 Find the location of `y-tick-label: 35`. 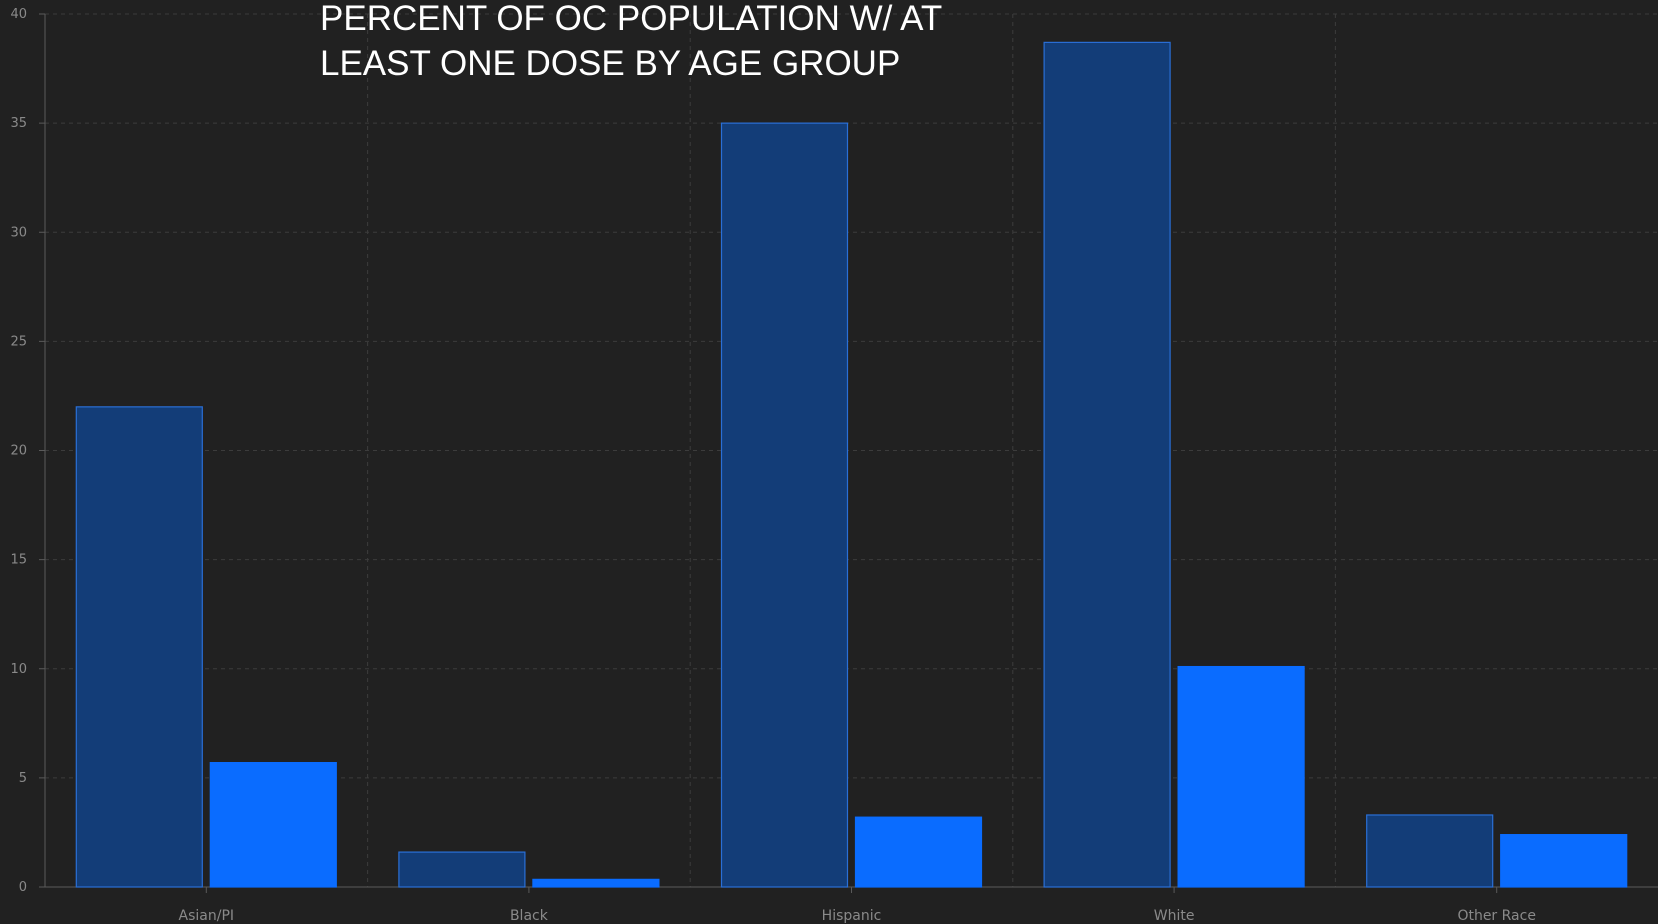

y-tick-label: 35 is located at coordinates (18, 123).